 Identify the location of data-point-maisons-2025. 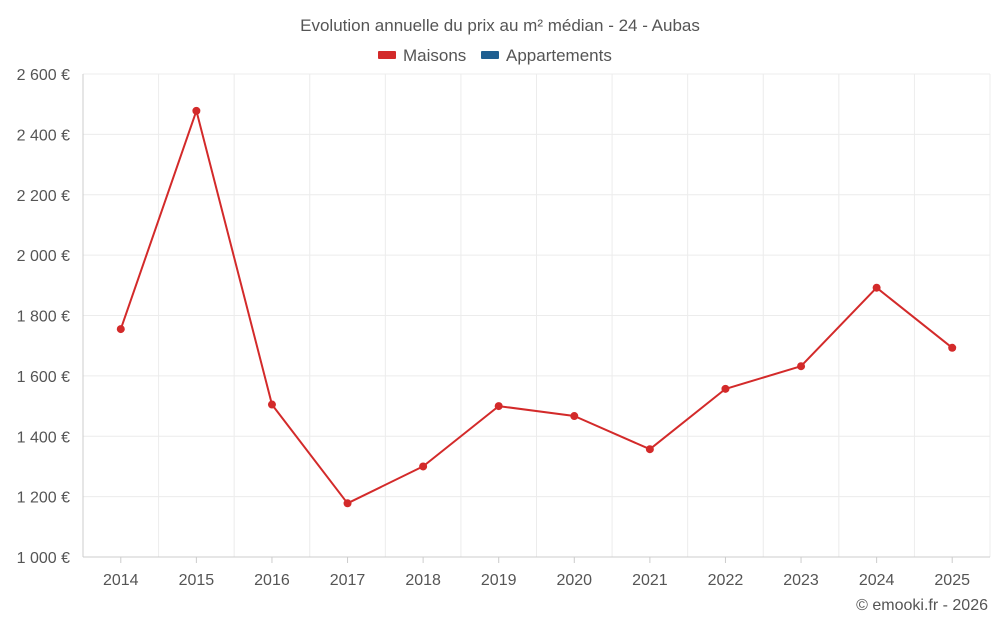
(952, 347).